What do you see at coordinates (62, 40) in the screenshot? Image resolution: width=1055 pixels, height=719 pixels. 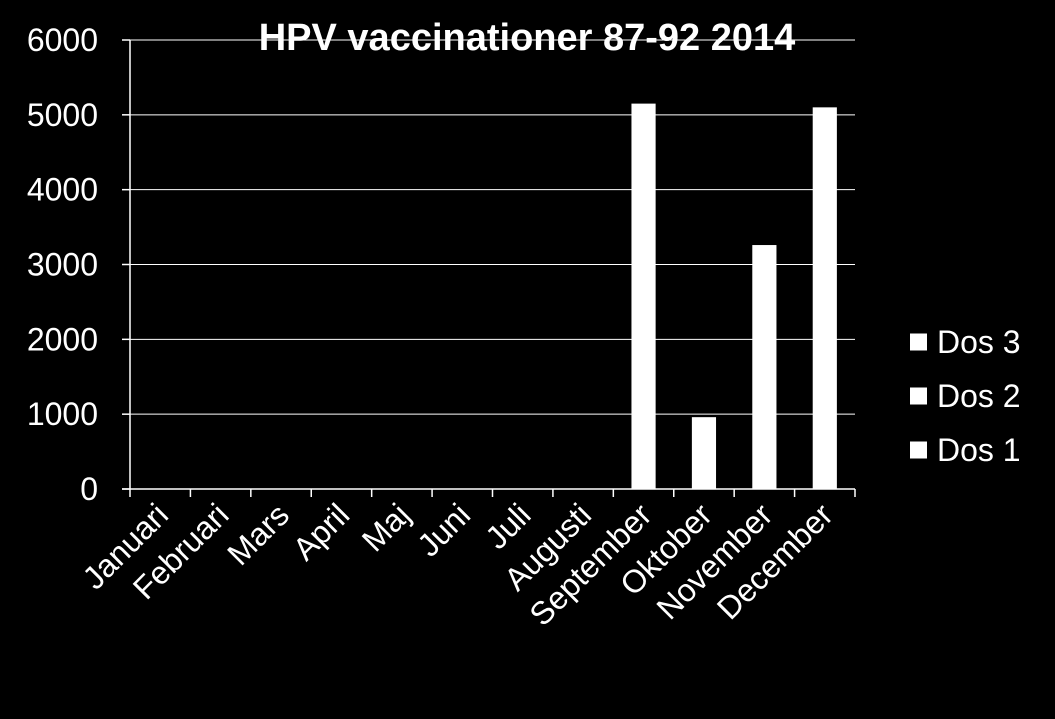 I see `y-tick-label-6000: 6000` at bounding box center [62, 40].